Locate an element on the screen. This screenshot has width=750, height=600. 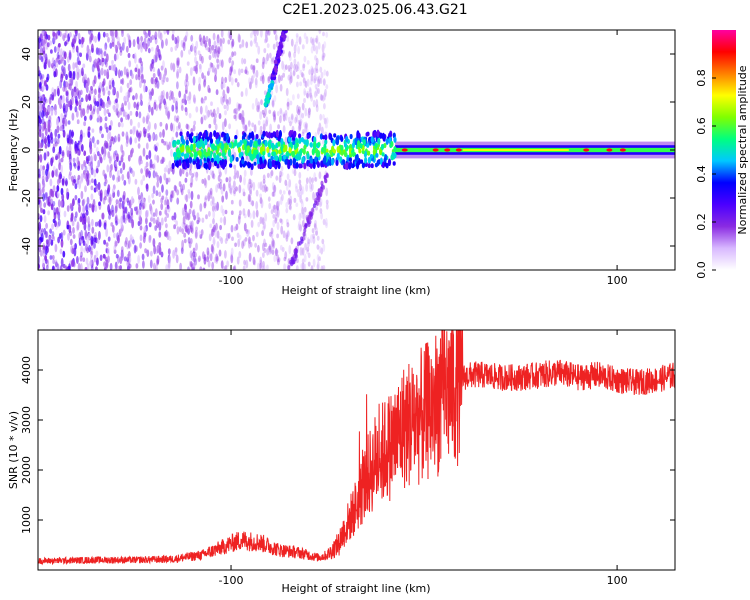
snr-x-axis-label: Height of straight line (km) is located at coordinates (355, 588).